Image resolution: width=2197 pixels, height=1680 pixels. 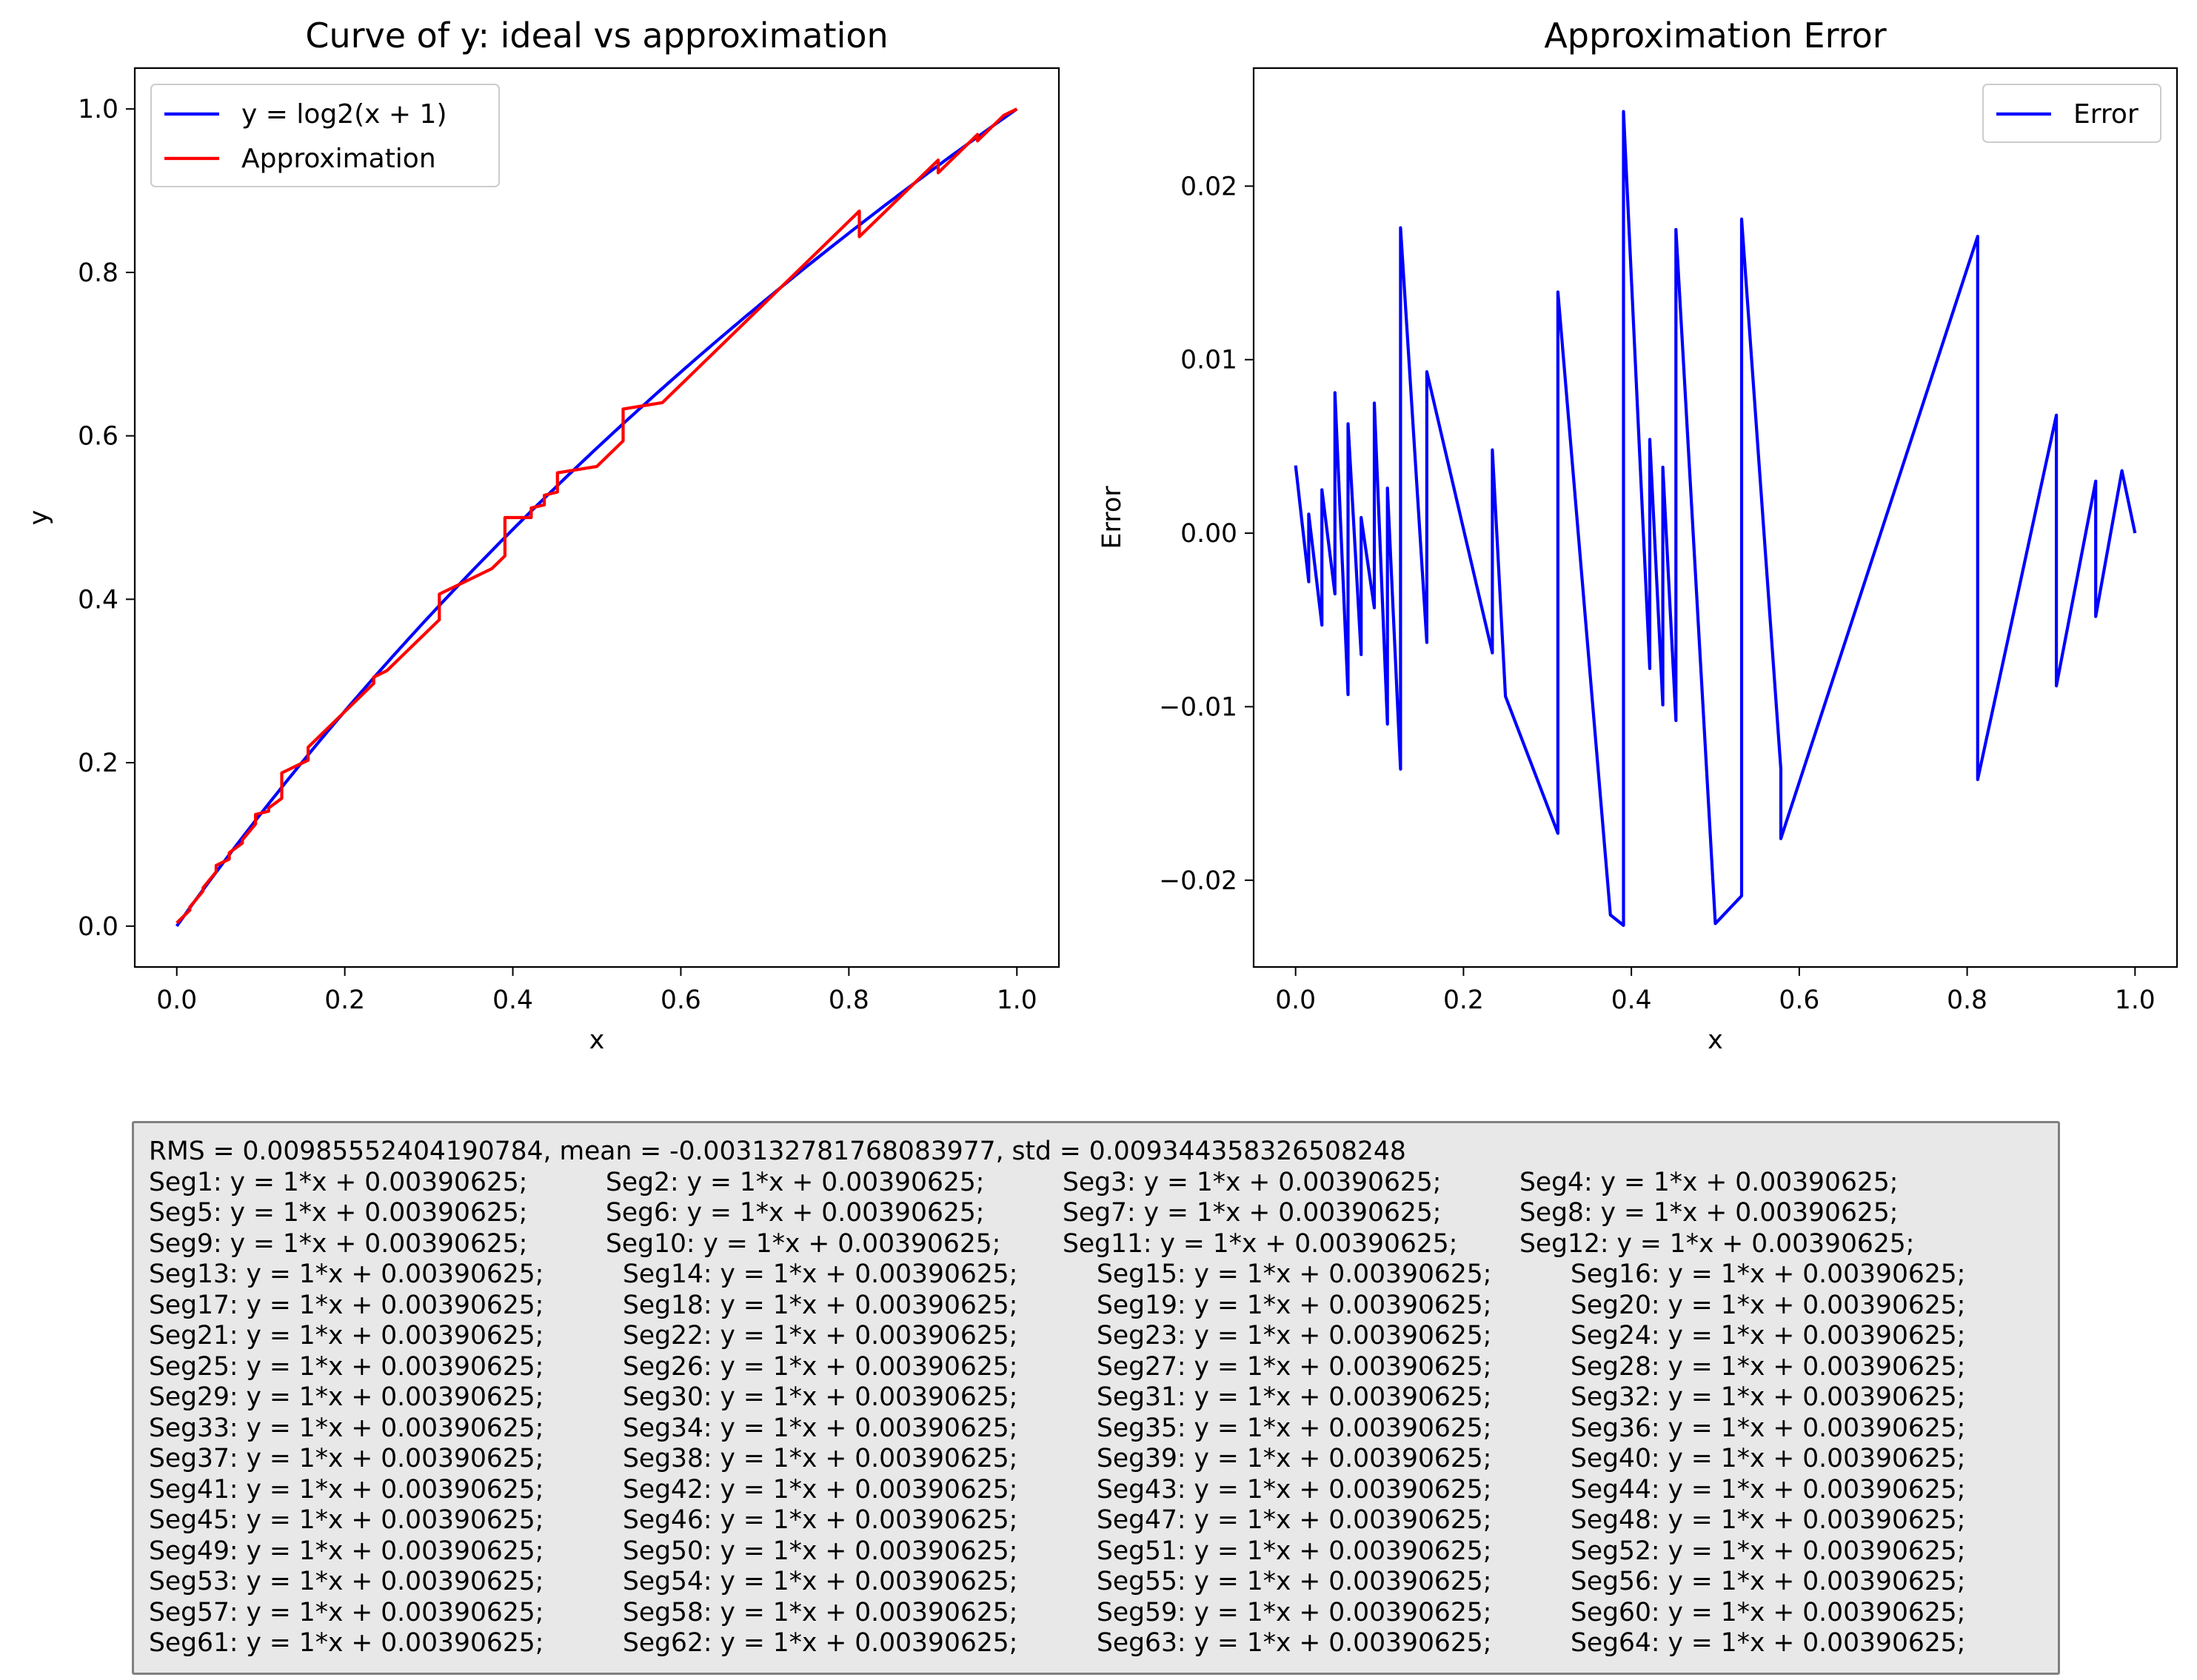 What do you see at coordinates (820, 1305) in the screenshot?
I see `segment-entry: Seg18: y = 1*x + 0.00390625;` at bounding box center [820, 1305].